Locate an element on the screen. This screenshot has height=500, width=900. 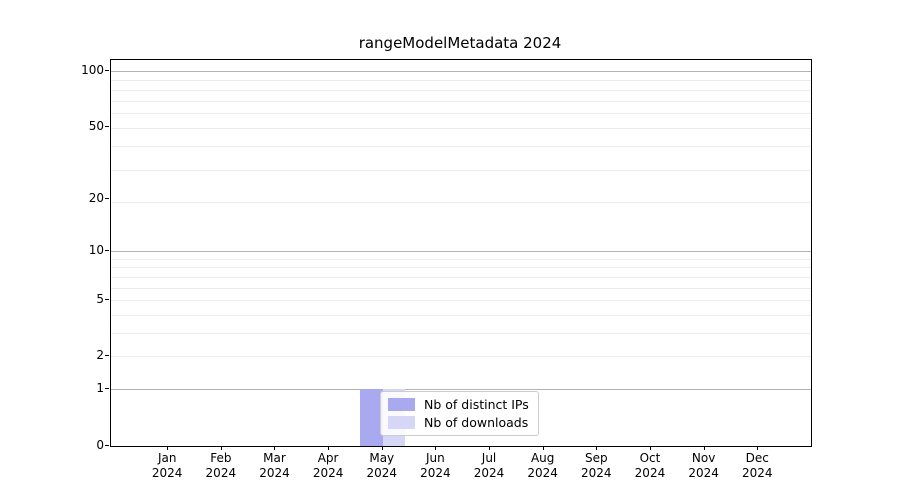
legend-label-downloads: Nb of downloads is located at coordinates (476, 422).